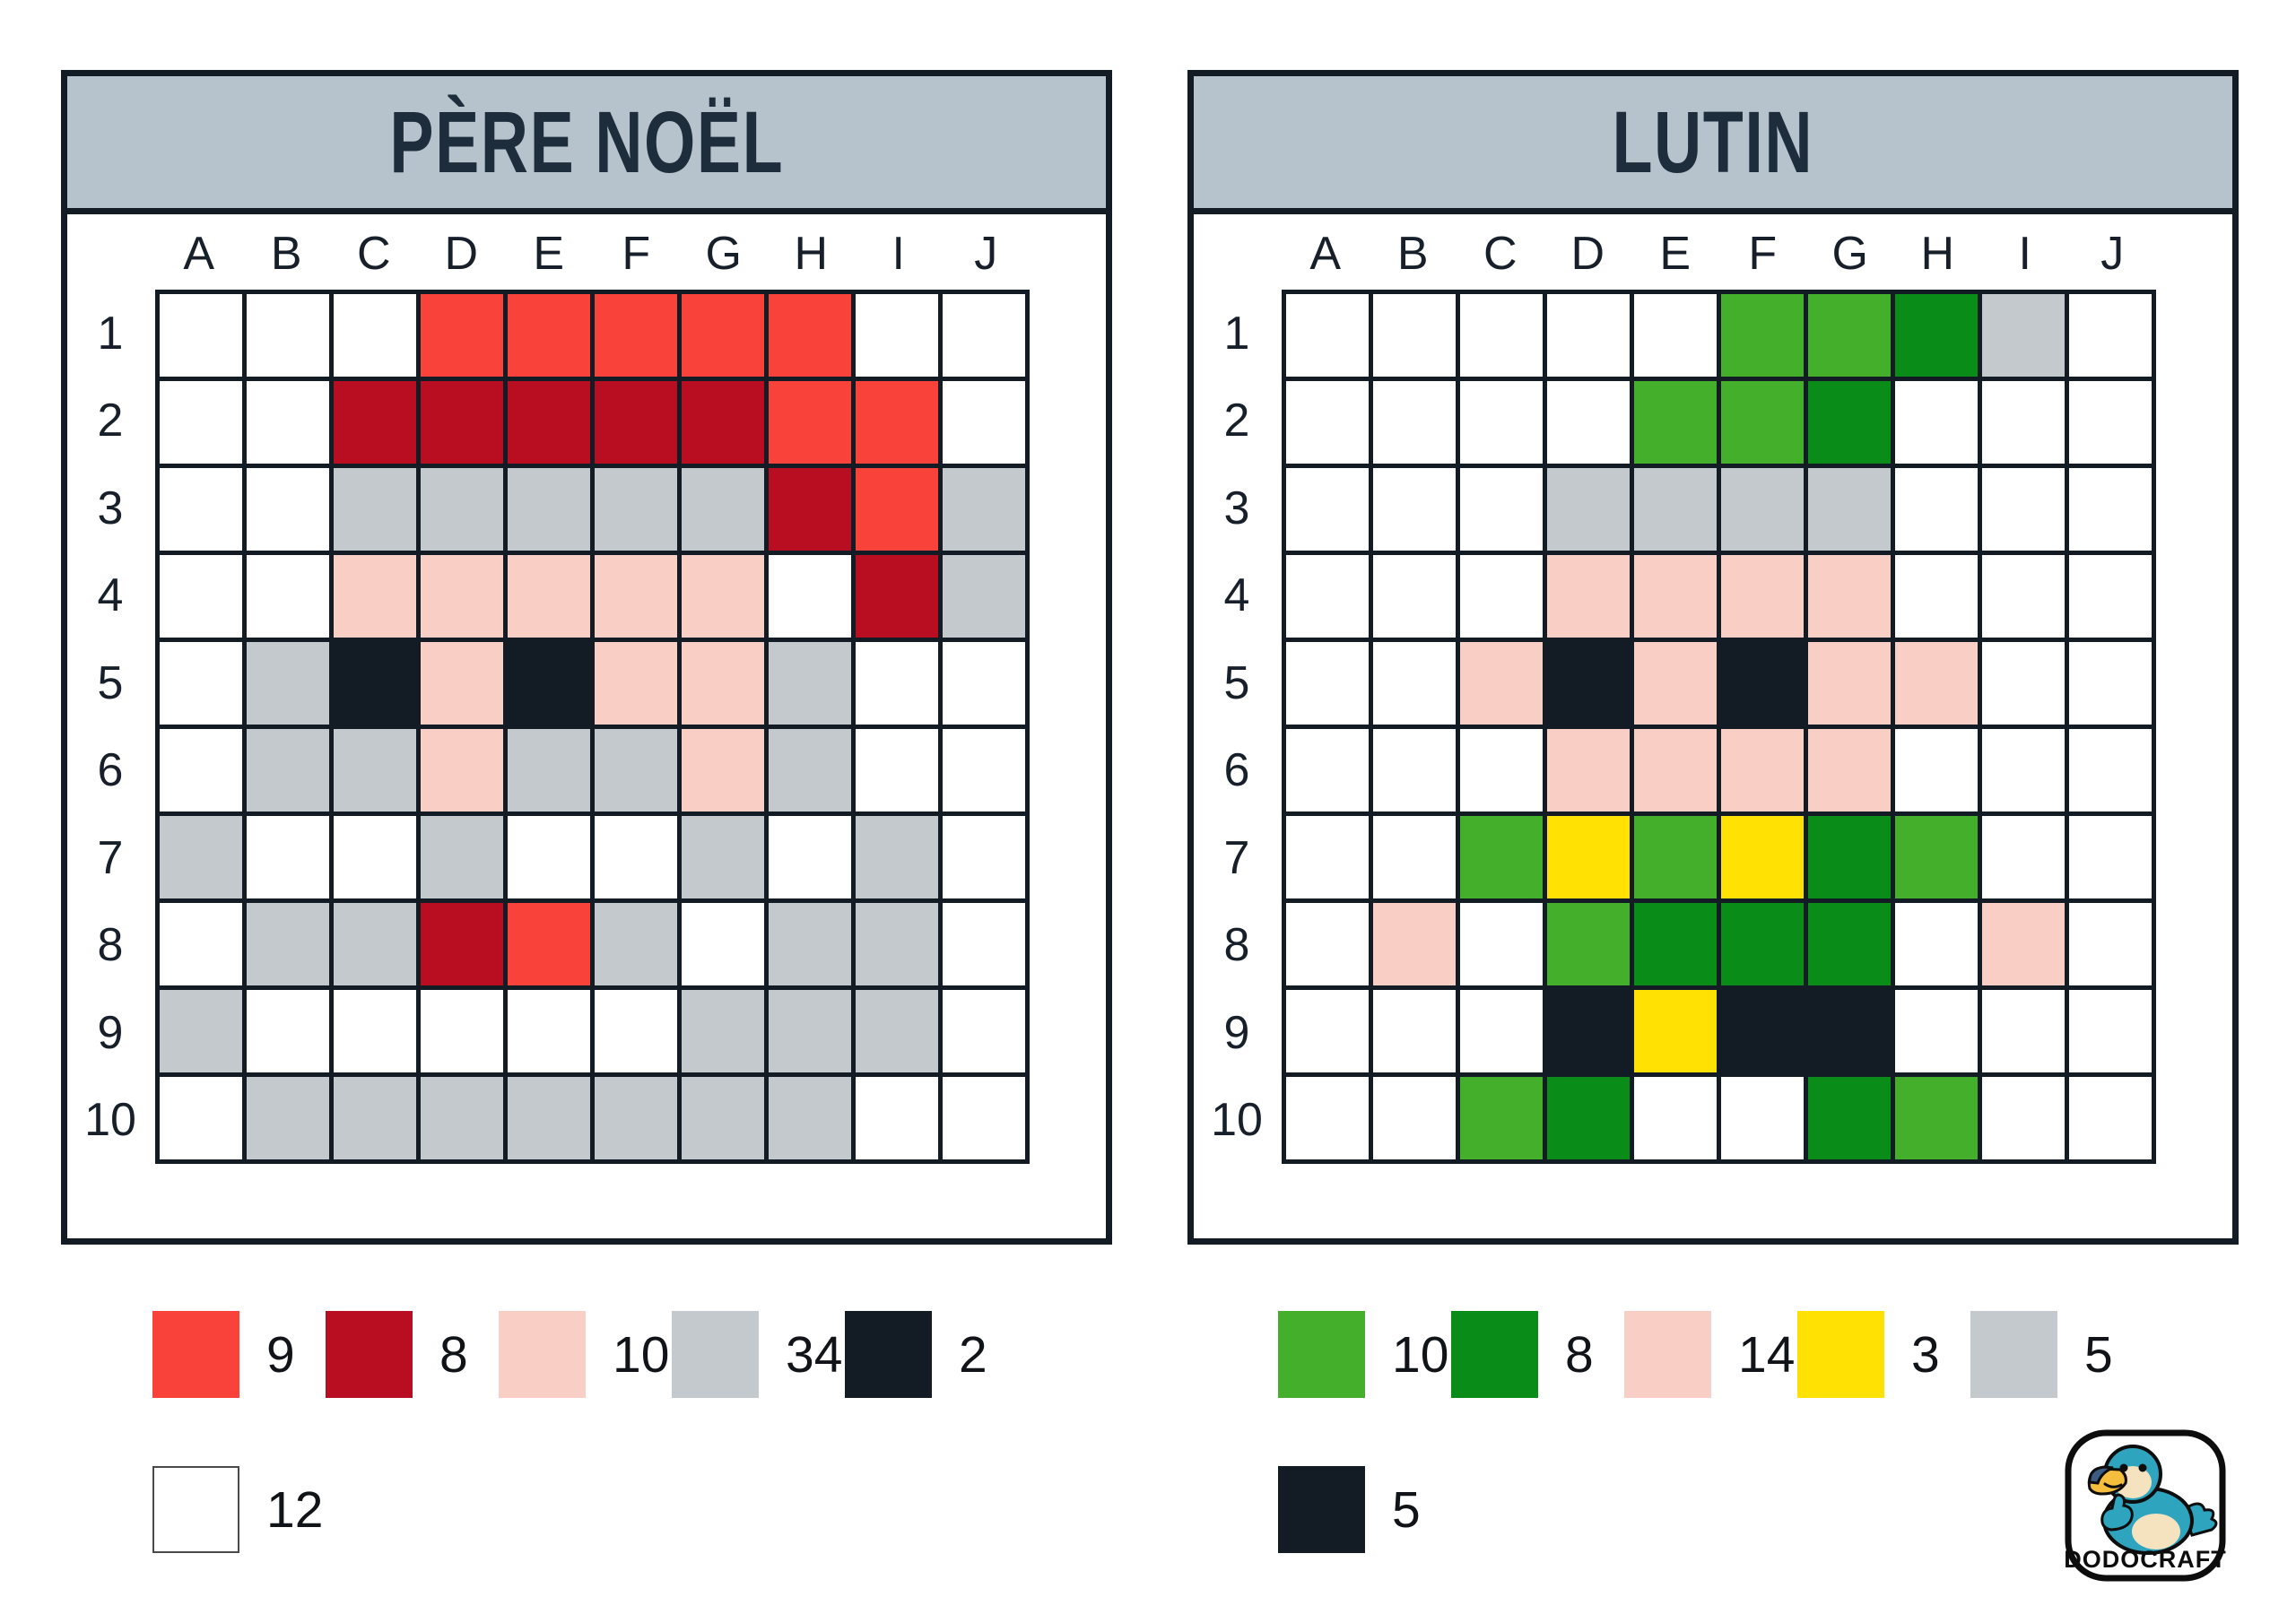 The width and height of the screenshot is (2296, 1623). I want to click on cell-A10, so click(1327, 1118).